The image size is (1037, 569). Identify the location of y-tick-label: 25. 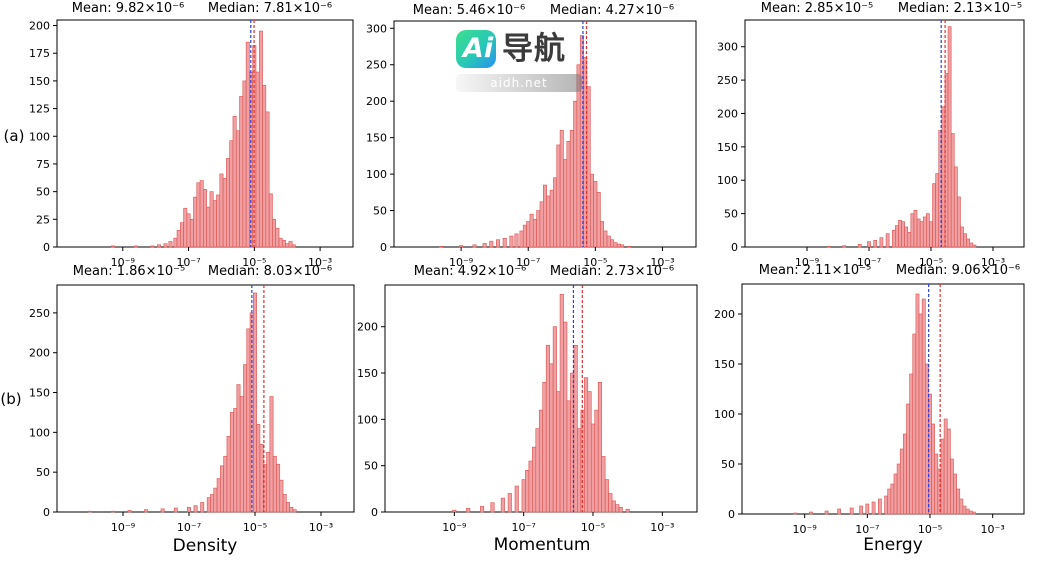
(43, 219).